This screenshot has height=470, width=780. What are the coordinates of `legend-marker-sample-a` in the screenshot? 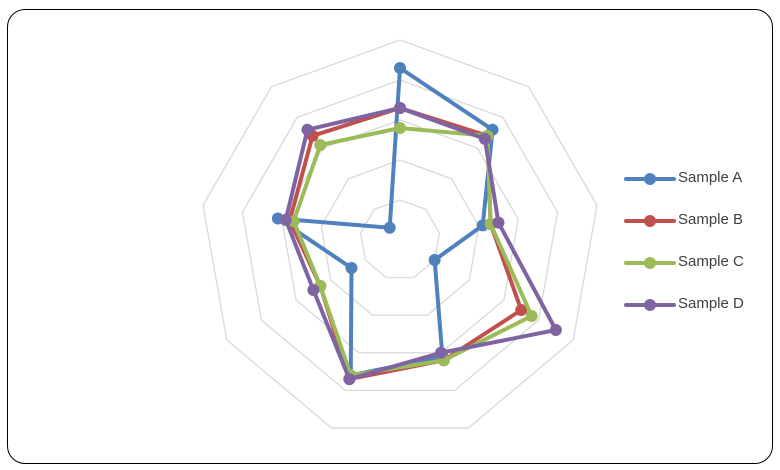 It's located at (650, 179).